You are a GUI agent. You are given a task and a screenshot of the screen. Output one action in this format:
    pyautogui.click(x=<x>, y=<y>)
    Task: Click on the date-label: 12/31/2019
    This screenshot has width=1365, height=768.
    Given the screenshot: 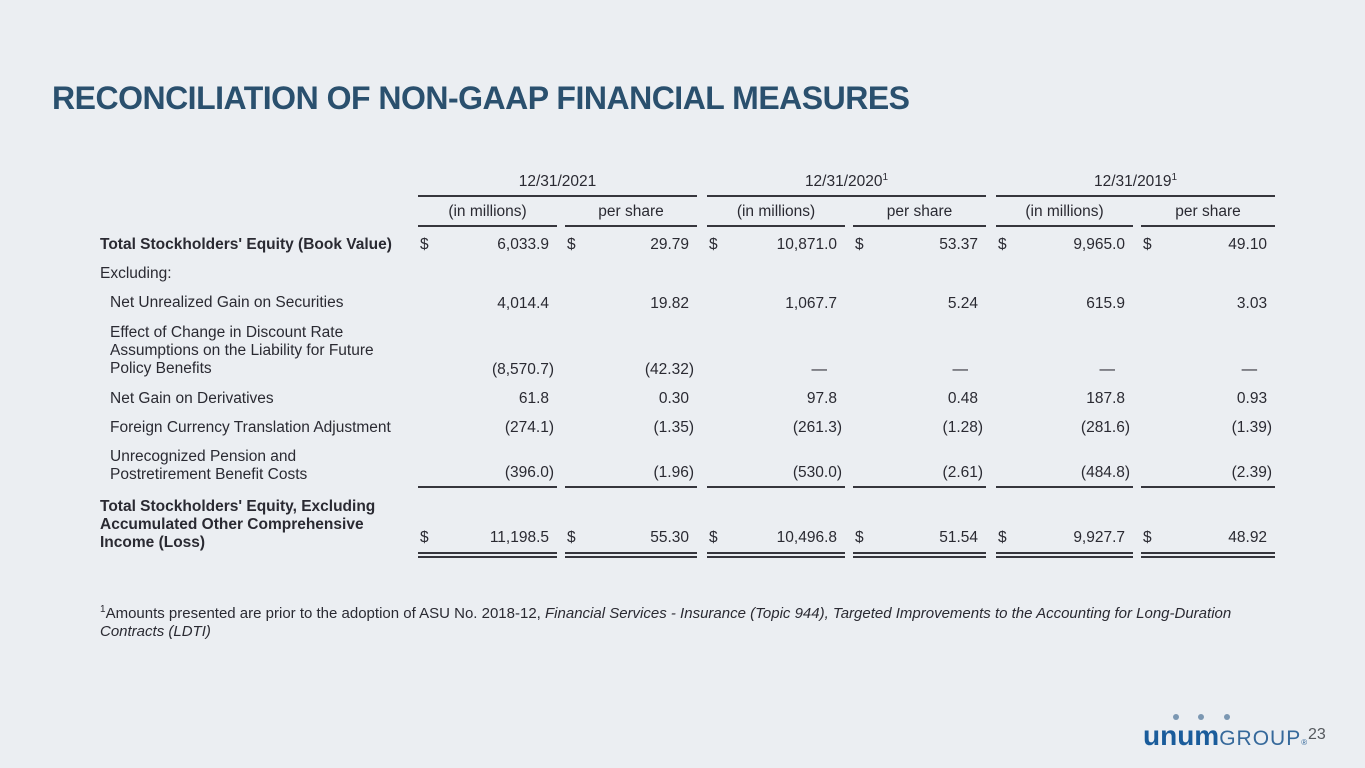 What is the action you would take?
    pyautogui.click(x=1132, y=182)
    